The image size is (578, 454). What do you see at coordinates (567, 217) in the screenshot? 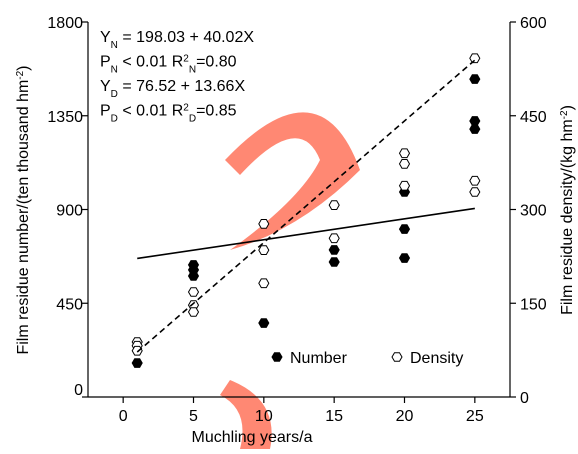
I see `text-run: Film residue density/(kg hm` at bounding box center [567, 217].